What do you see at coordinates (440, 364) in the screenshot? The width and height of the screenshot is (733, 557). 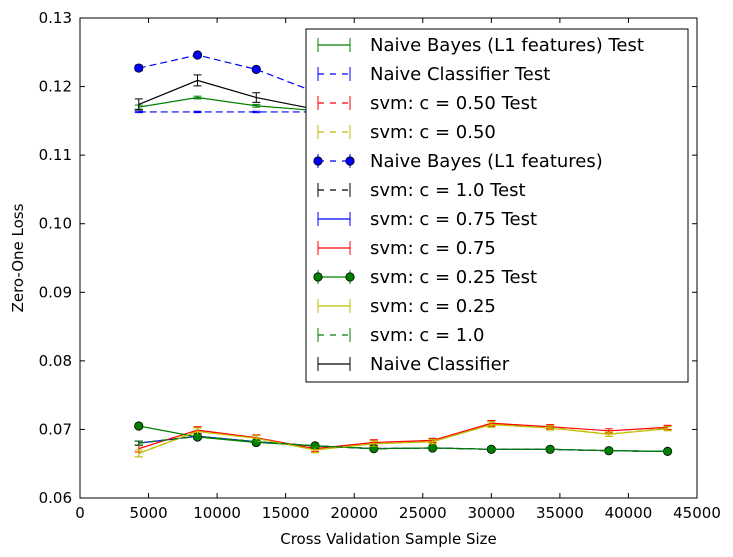 I see `legend-label: Naive Classifier` at bounding box center [440, 364].